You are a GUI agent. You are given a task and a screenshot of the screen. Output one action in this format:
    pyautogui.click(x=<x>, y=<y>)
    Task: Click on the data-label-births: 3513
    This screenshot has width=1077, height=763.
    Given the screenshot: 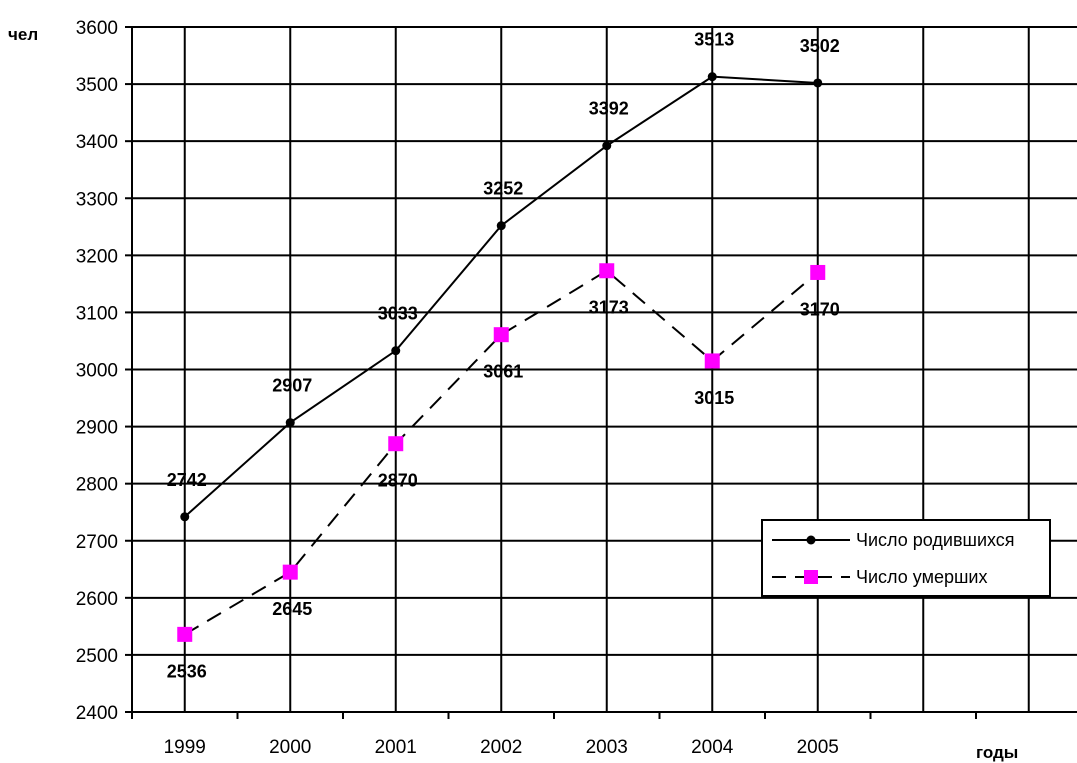 What is the action you would take?
    pyautogui.click(x=714, y=40)
    